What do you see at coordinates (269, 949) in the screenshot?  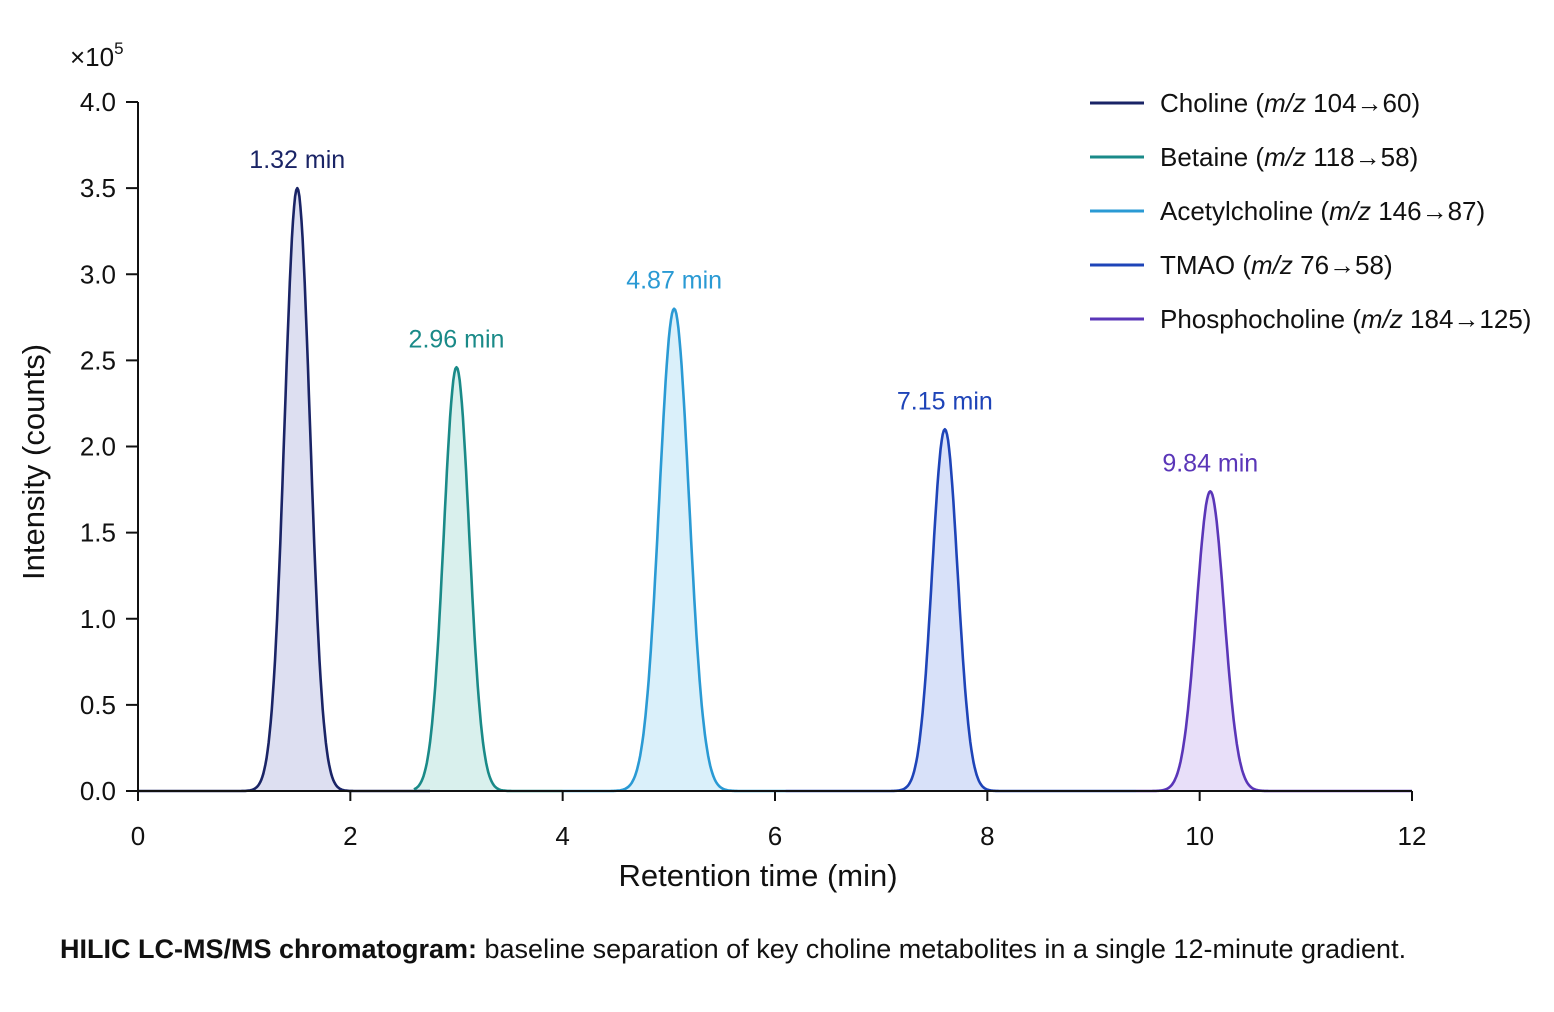 I see `caption-title: HILIC LC-MS/MS chromatogram:` at bounding box center [269, 949].